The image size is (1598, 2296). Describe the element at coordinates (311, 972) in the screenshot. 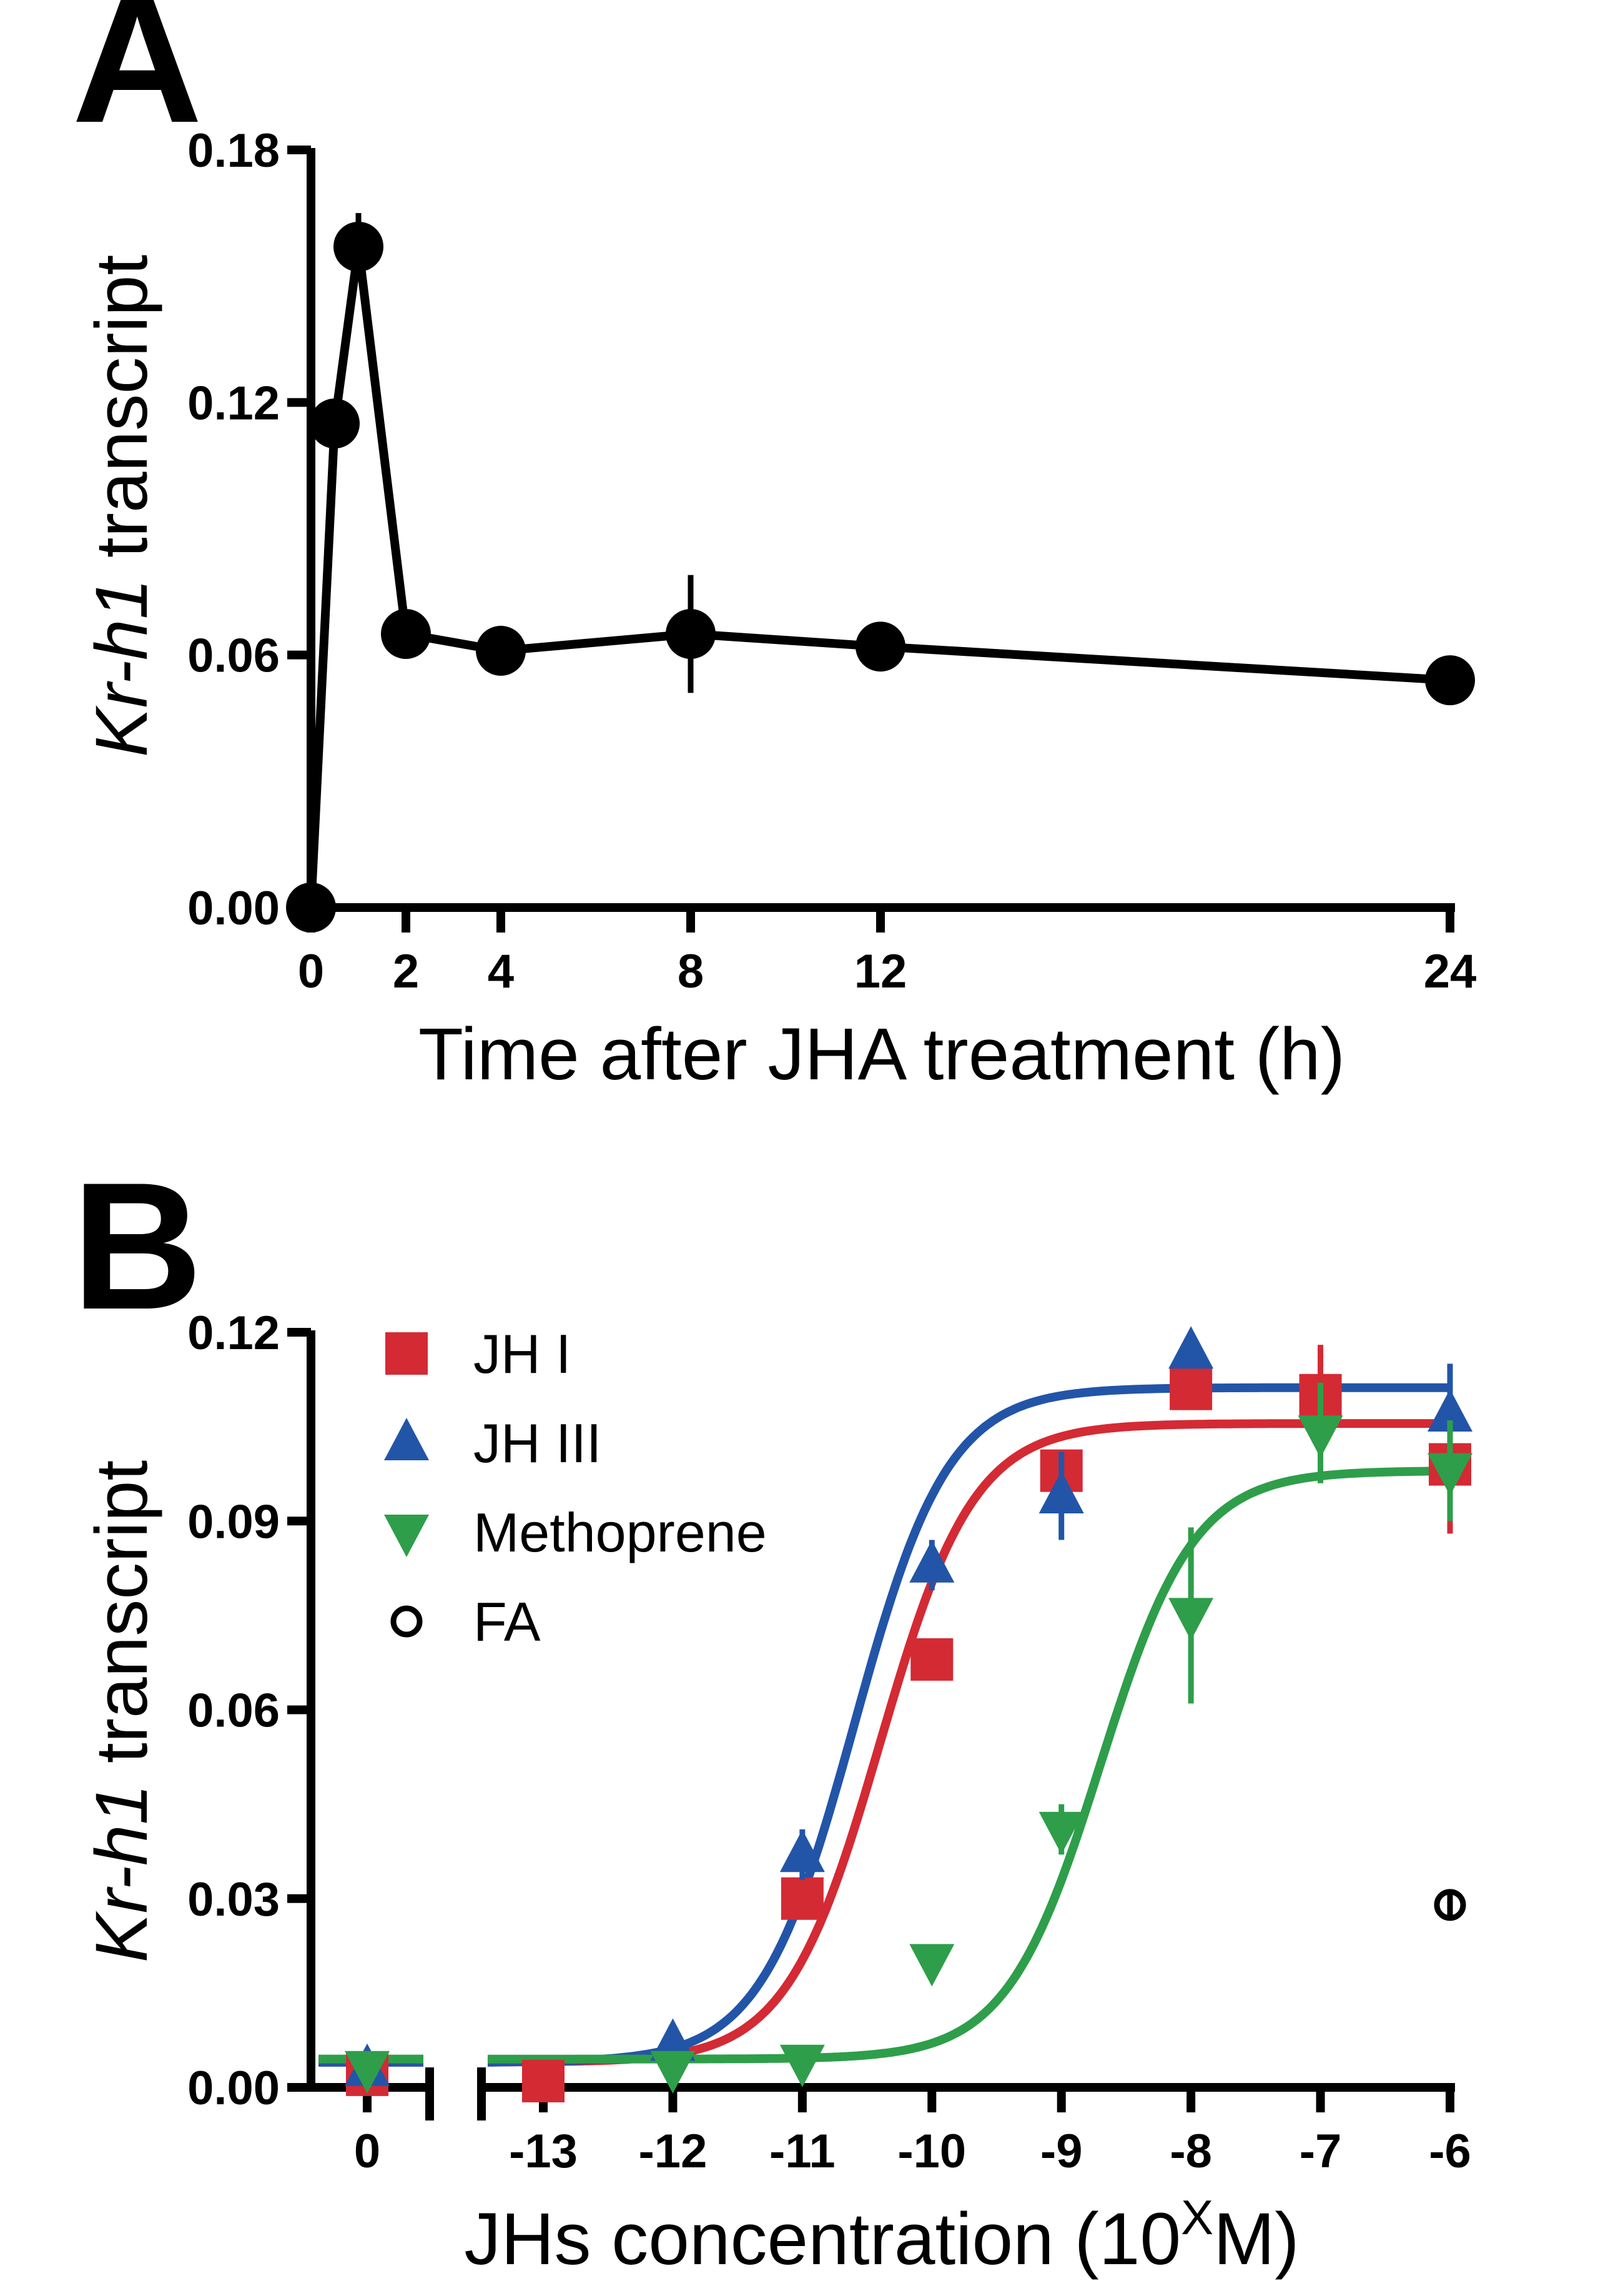

I see `panel-a-x-tick-label: 0` at that location.